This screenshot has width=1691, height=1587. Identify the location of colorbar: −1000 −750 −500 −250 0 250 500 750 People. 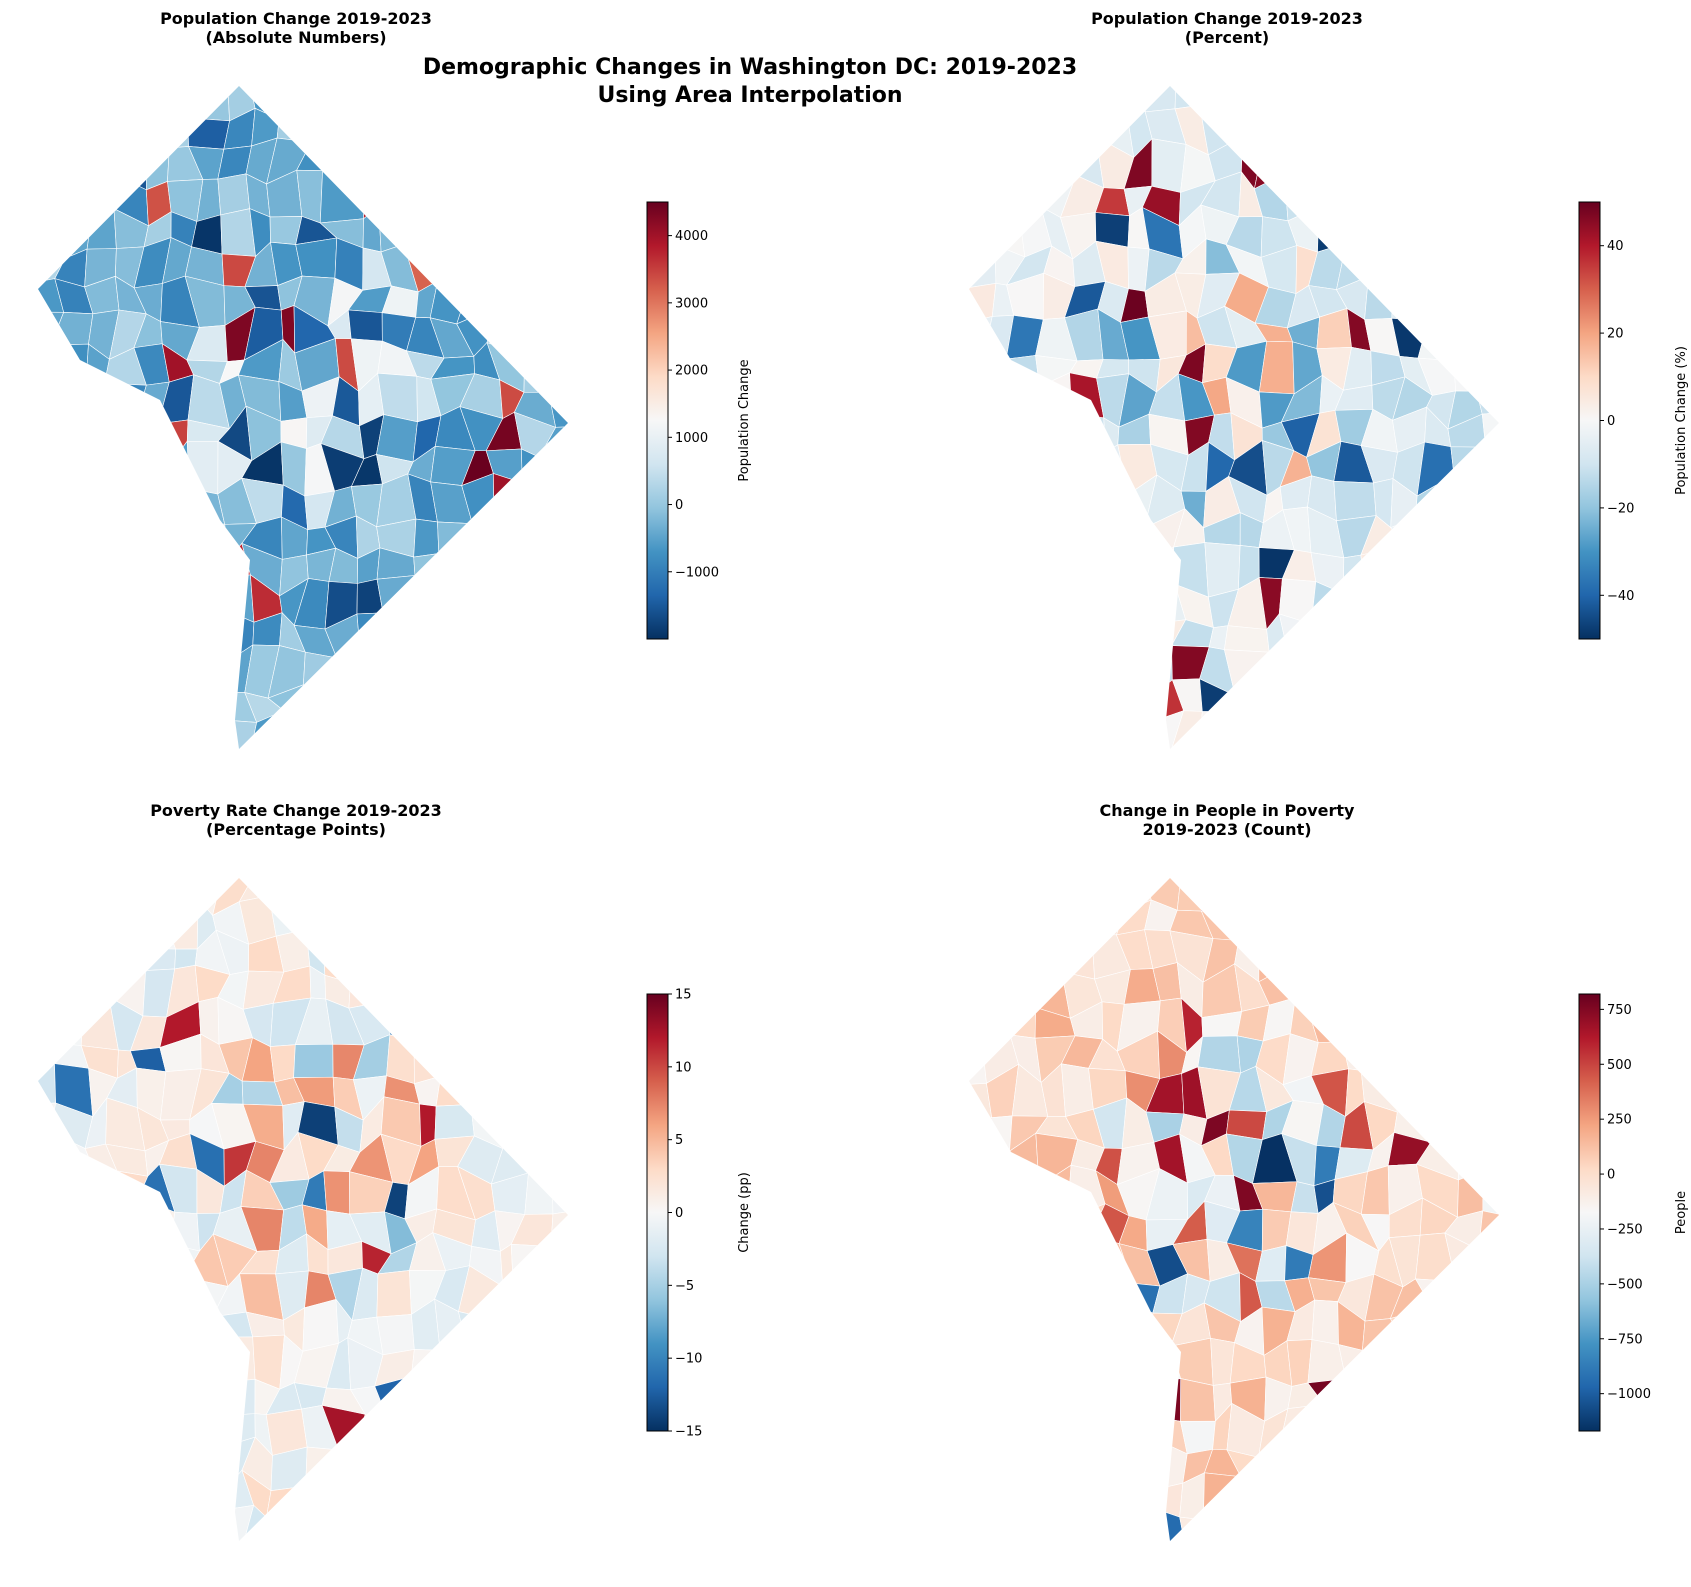
(1633, 1212).